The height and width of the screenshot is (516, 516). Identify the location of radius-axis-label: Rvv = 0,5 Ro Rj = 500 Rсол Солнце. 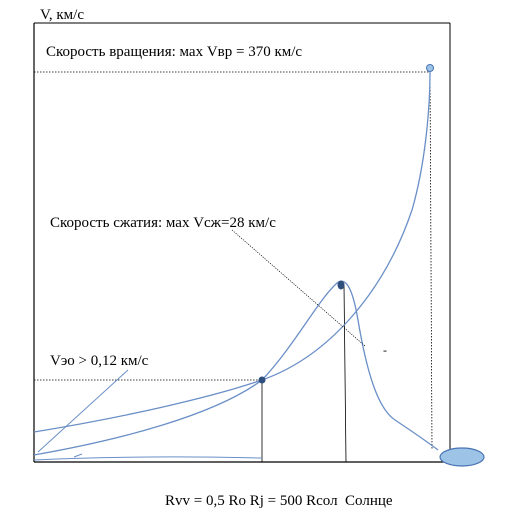
(279, 501).